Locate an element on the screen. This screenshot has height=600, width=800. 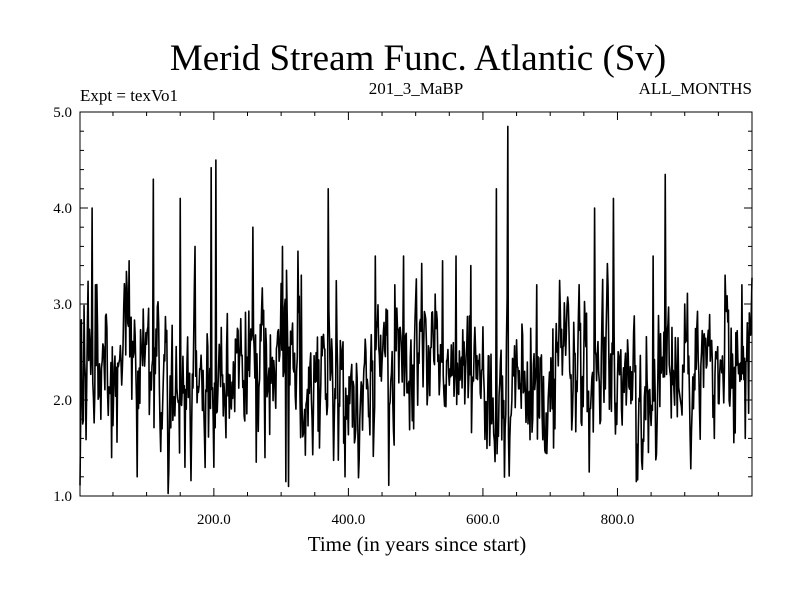
months-label: ALL_MONTHS is located at coordinates (695, 88).